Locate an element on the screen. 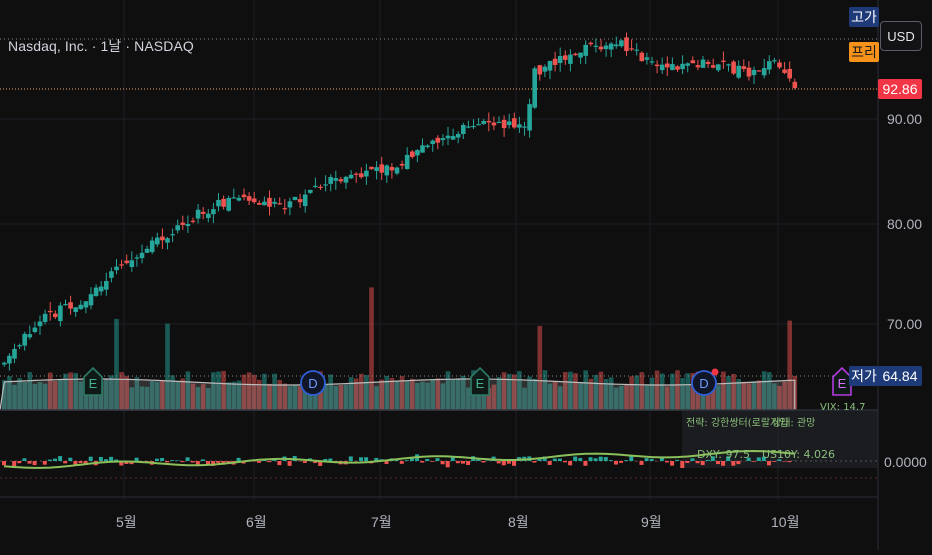 This screenshot has height=555, width=932. currency-button: USD is located at coordinates (901, 36).